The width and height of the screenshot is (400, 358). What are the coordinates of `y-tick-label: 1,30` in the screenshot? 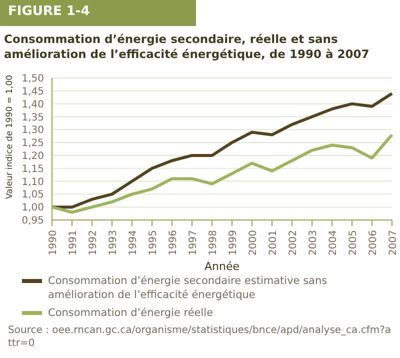 It's located at (33, 130).